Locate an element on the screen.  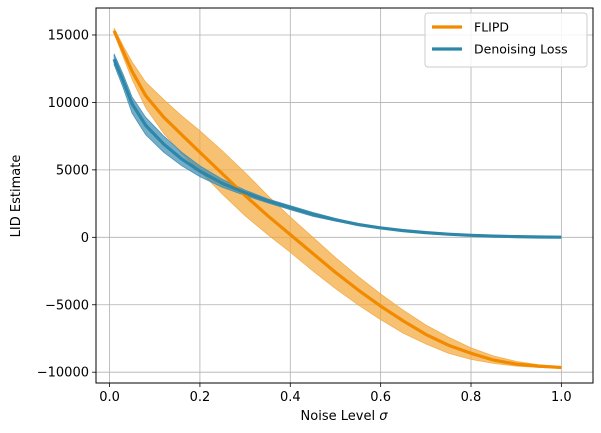
x-tick-label: 0.4 is located at coordinates (290, 397).